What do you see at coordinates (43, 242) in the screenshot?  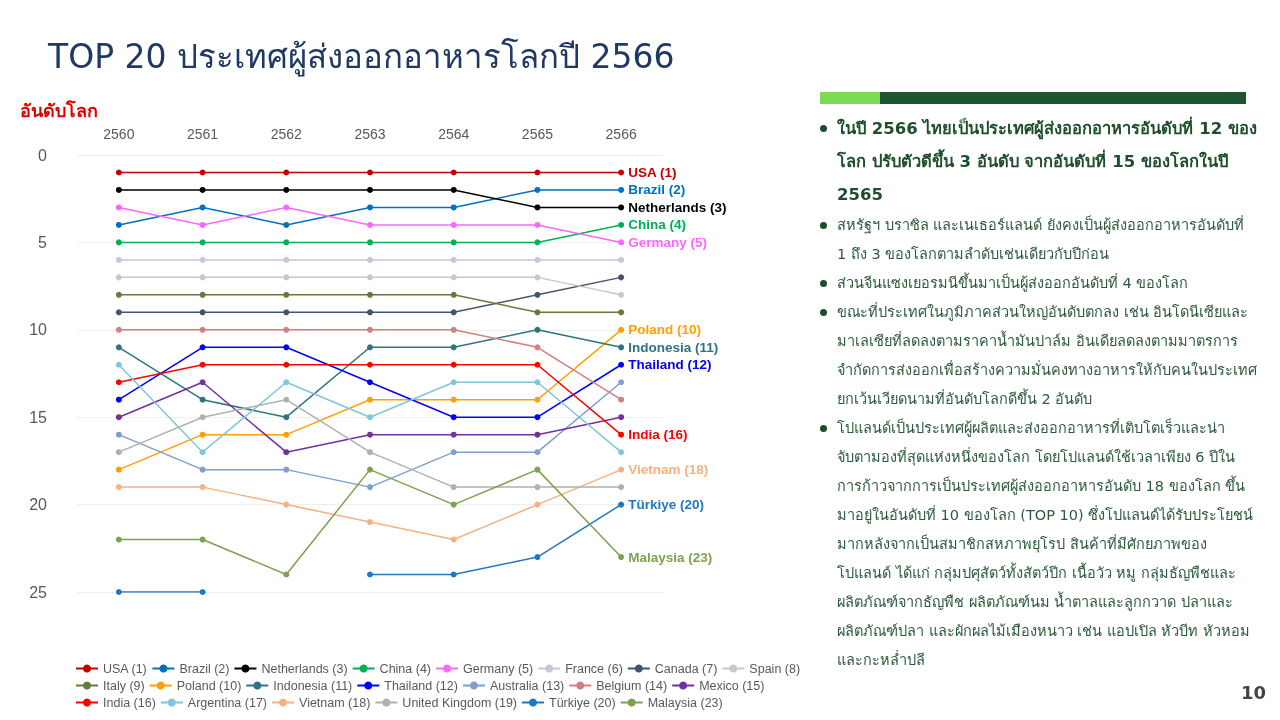 I see `y-tick-label: 5` at bounding box center [43, 242].